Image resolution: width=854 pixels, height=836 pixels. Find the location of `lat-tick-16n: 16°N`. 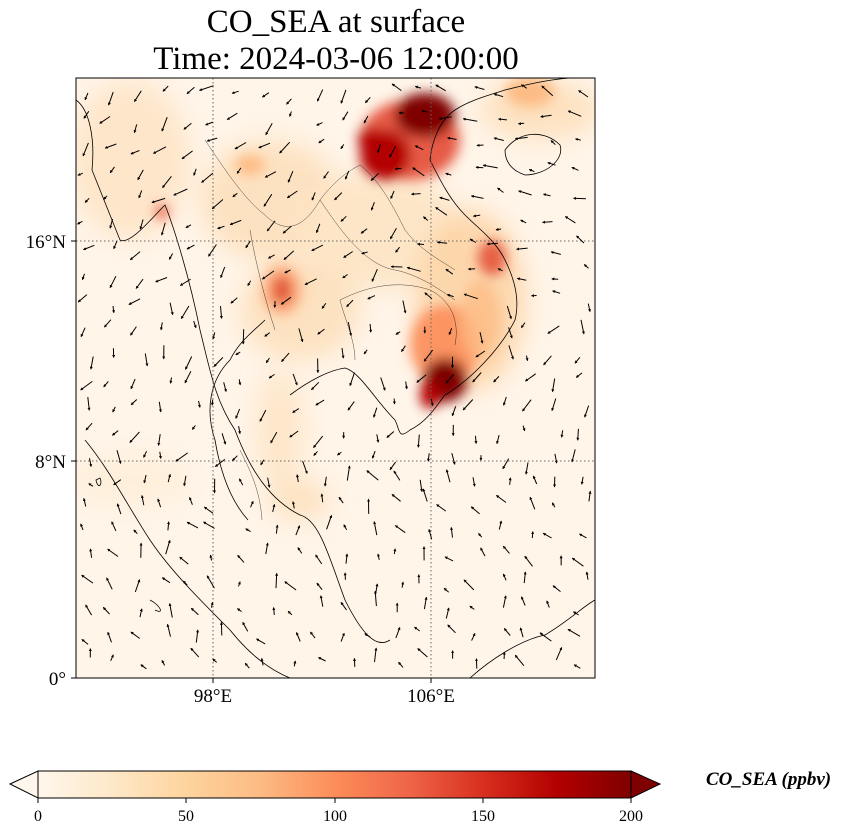

lat-tick-16n: 16°N is located at coordinates (46, 242).